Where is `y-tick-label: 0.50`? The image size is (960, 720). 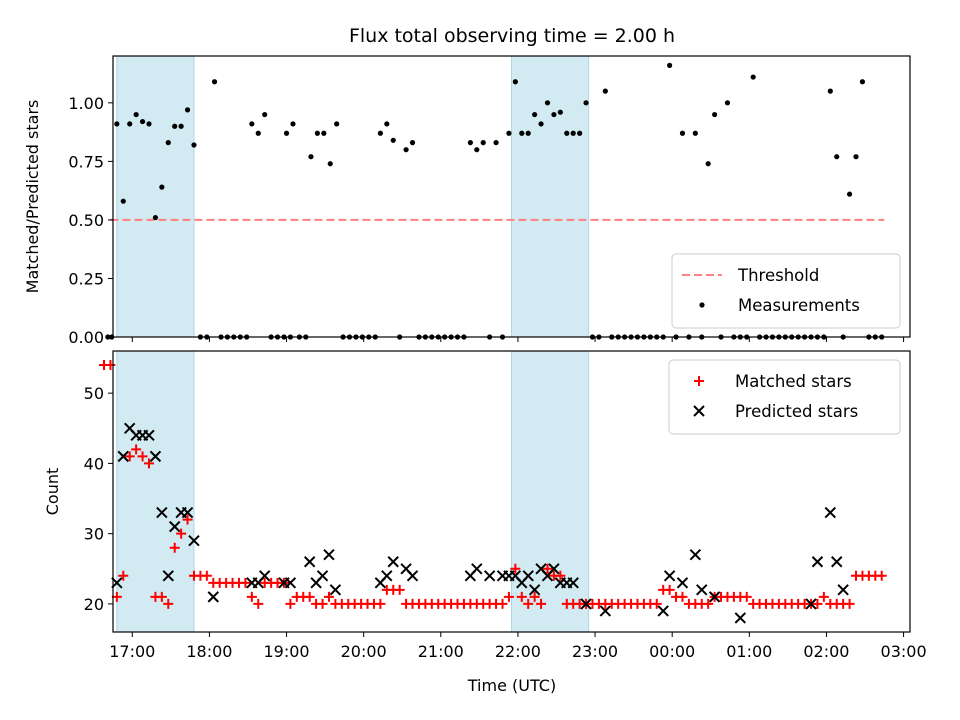 y-tick-label: 0.50 is located at coordinates (86, 220).